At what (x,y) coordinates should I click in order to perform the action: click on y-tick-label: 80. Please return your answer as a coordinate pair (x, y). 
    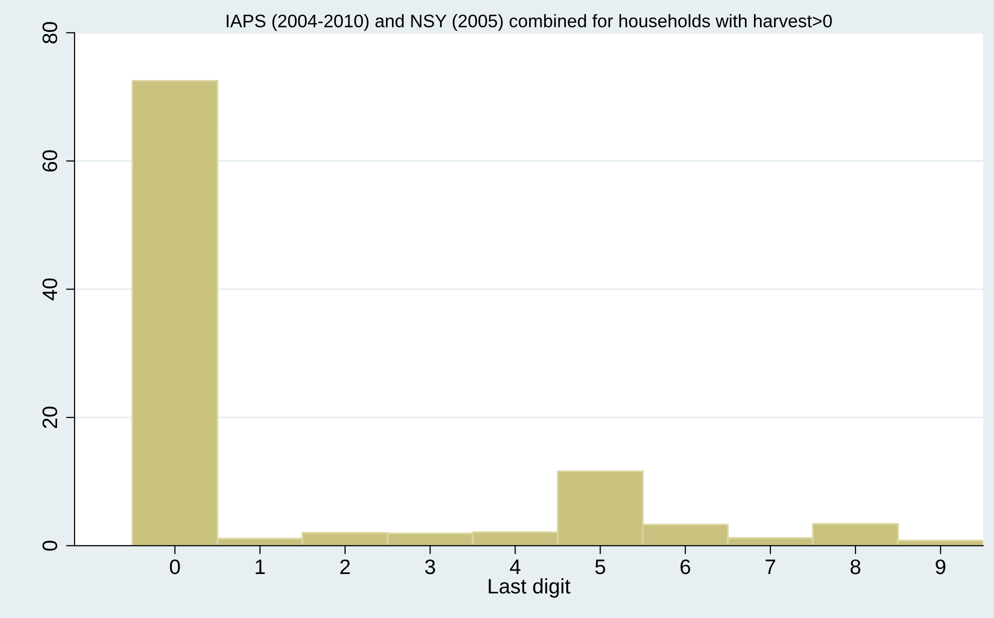
    Looking at the image, I should click on (50, 33).